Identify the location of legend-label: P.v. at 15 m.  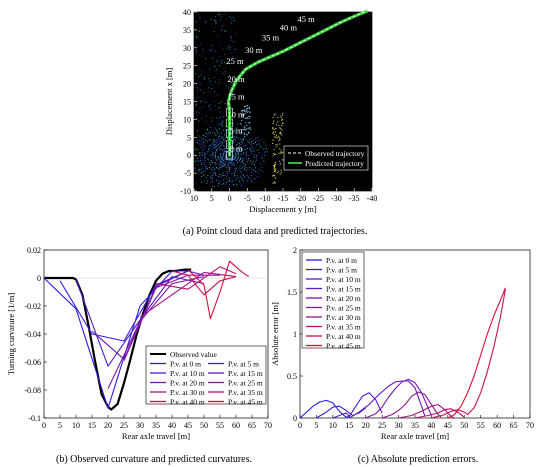
(343, 289).